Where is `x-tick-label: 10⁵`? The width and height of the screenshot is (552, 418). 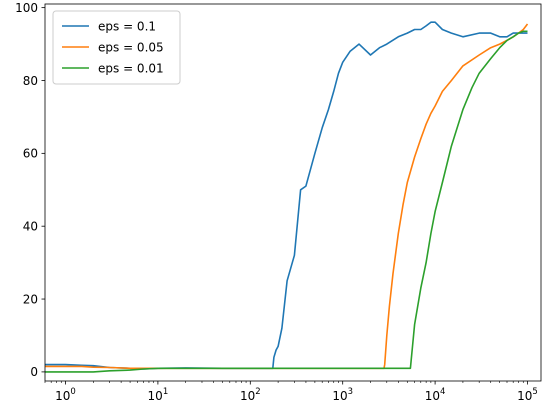 x-tick-label: 10⁵ is located at coordinates (527, 395).